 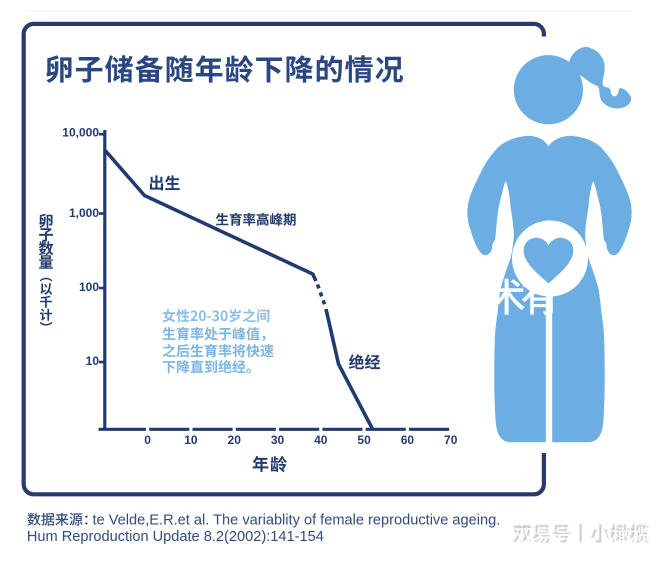 I want to click on svg-text: 1,000, so click(x=84, y=213).